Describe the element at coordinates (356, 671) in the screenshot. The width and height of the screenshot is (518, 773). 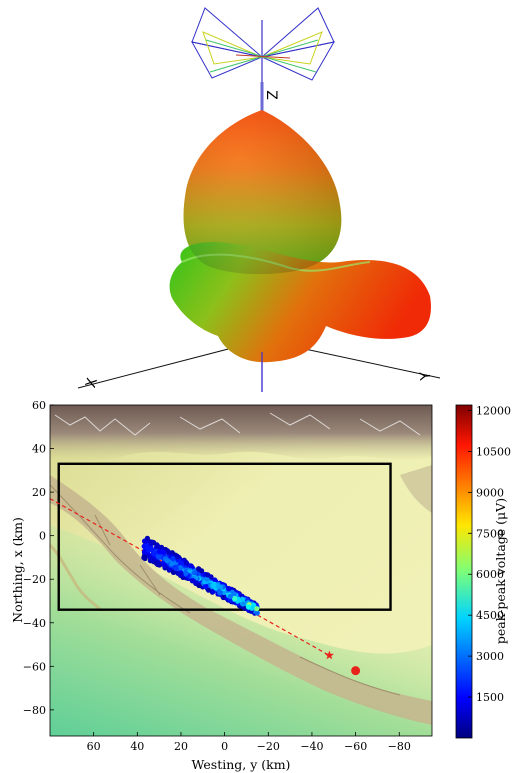
I see `circle-marker` at that location.